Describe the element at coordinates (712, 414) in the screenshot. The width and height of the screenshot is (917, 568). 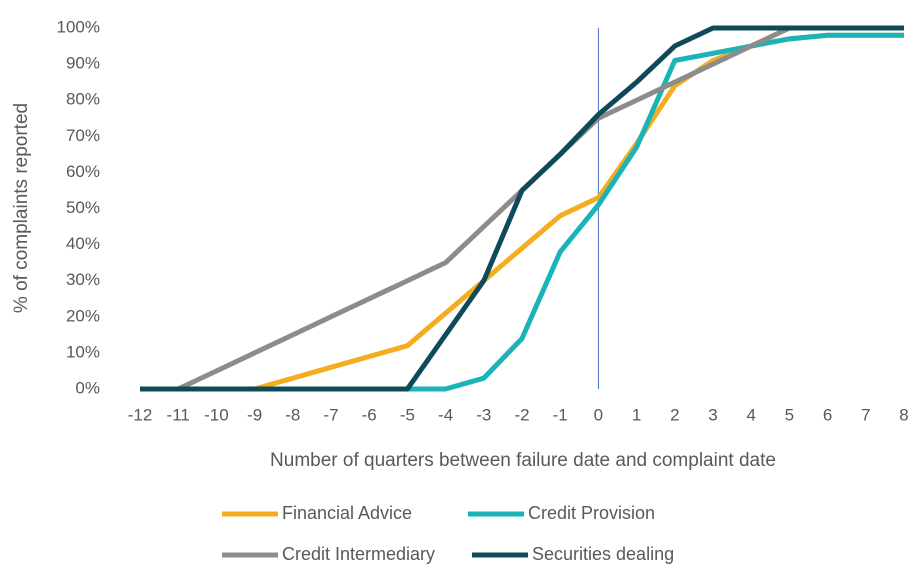
I see `x-tick-label: 3` at that location.